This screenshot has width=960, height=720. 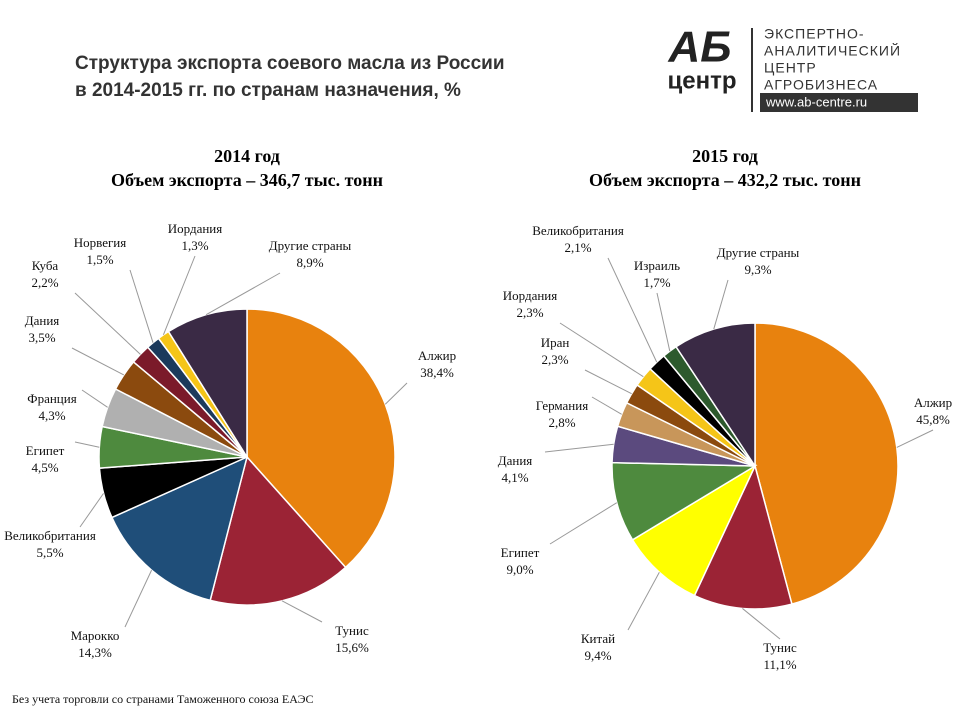 What do you see at coordinates (519, 569) in the screenshot?
I see `slice-value: 9,0%` at bounding box center [519, 569].